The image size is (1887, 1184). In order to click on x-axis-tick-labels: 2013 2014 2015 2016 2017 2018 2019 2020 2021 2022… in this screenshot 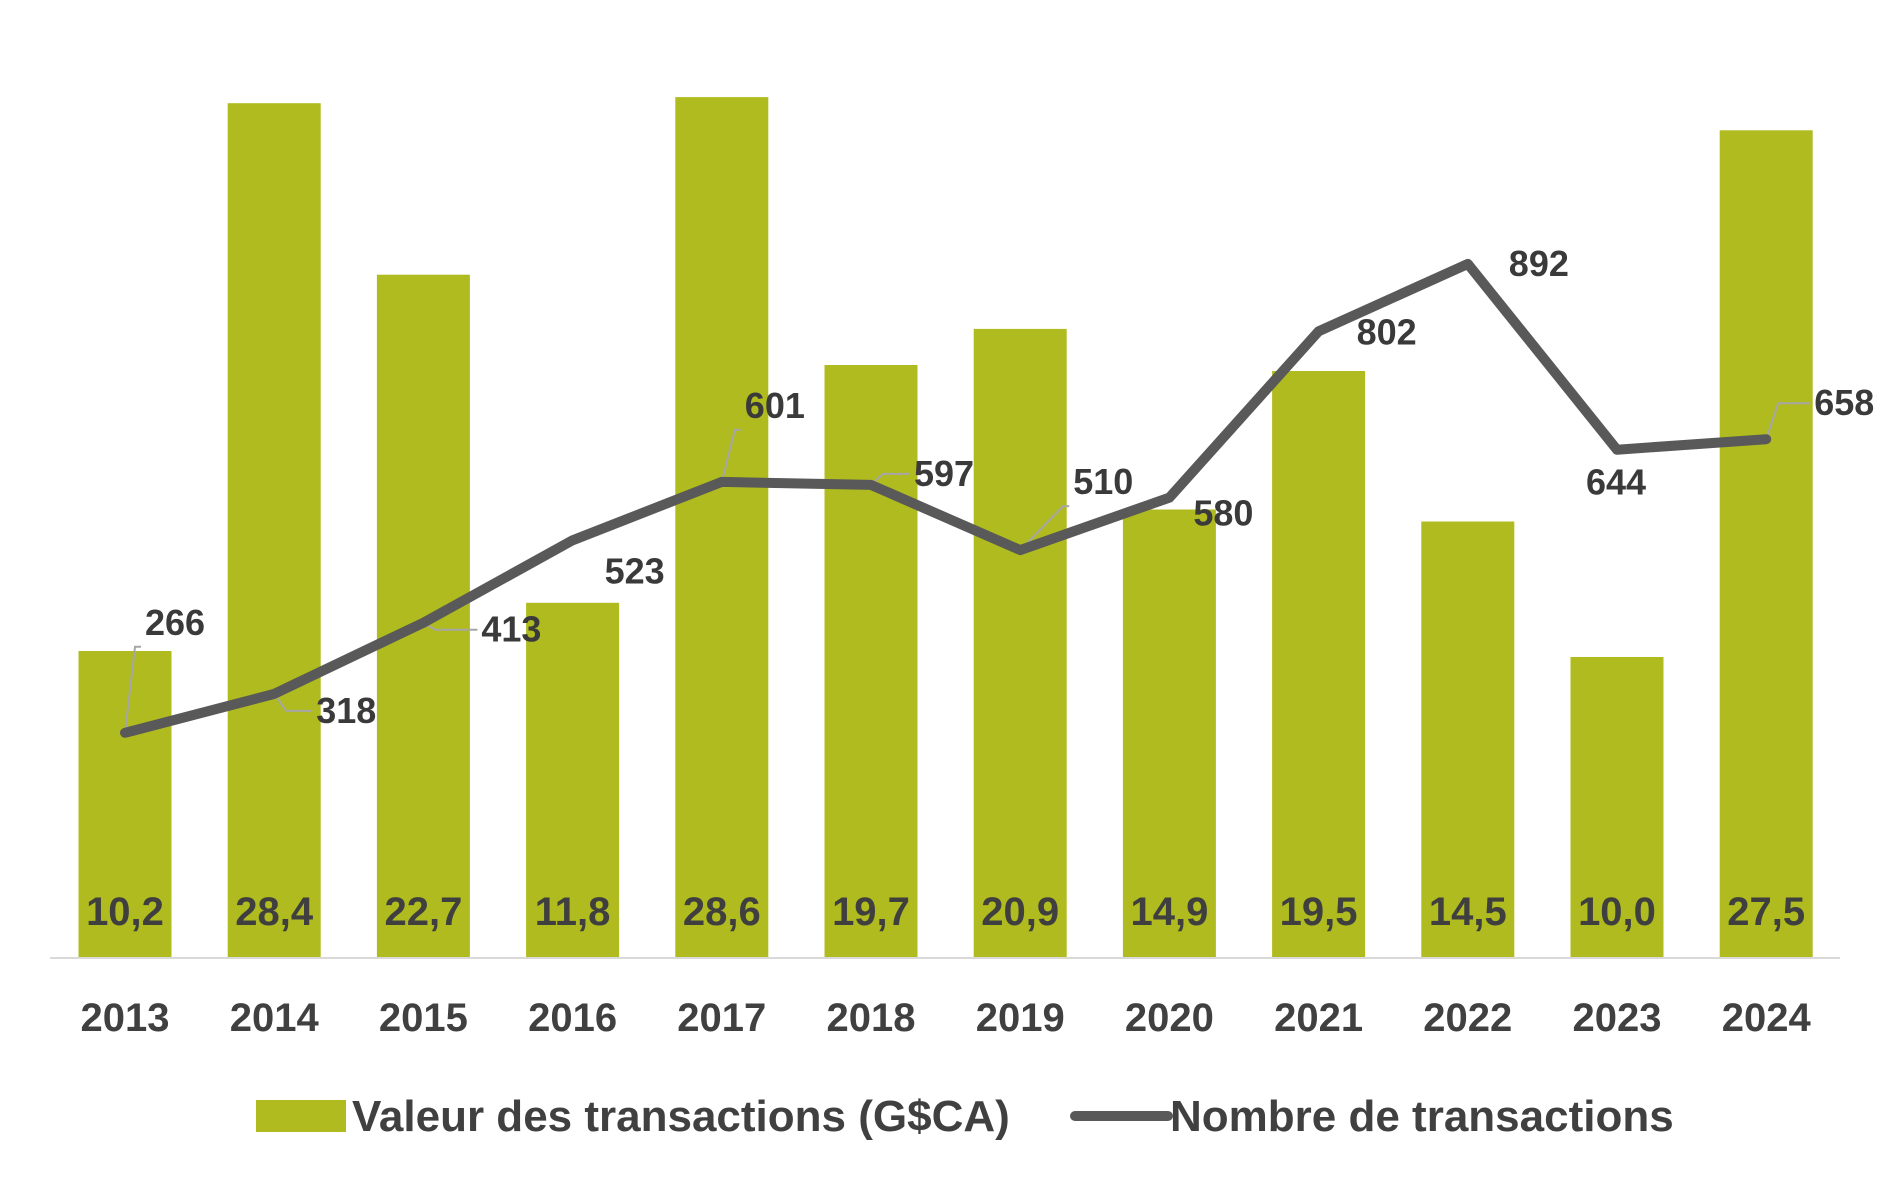, I will do `click(946, 1018)`.